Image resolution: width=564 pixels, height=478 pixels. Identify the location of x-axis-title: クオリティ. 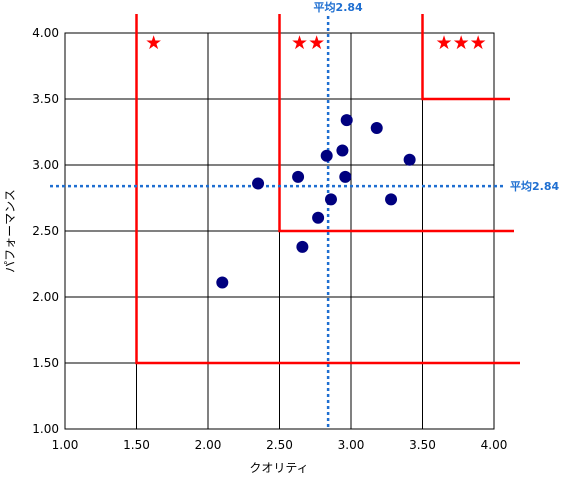
(278, 468).